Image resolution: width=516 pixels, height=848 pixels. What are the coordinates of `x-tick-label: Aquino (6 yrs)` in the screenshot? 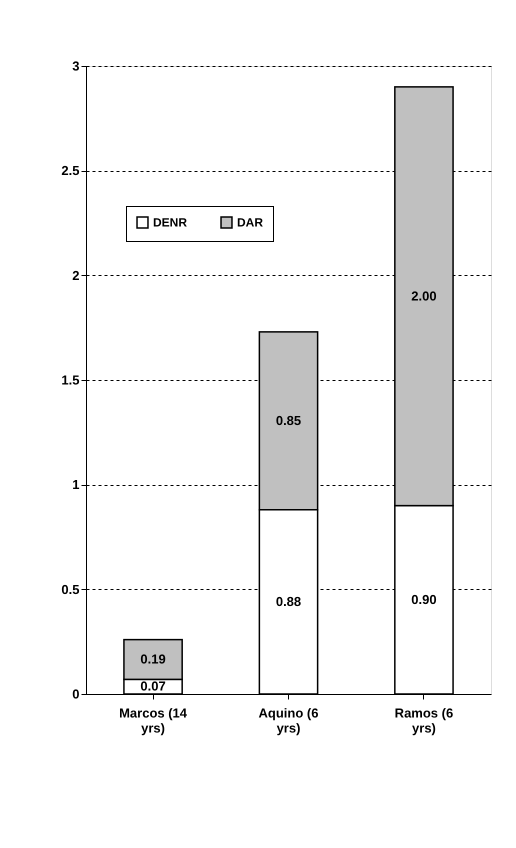 It's located at (288, 721).